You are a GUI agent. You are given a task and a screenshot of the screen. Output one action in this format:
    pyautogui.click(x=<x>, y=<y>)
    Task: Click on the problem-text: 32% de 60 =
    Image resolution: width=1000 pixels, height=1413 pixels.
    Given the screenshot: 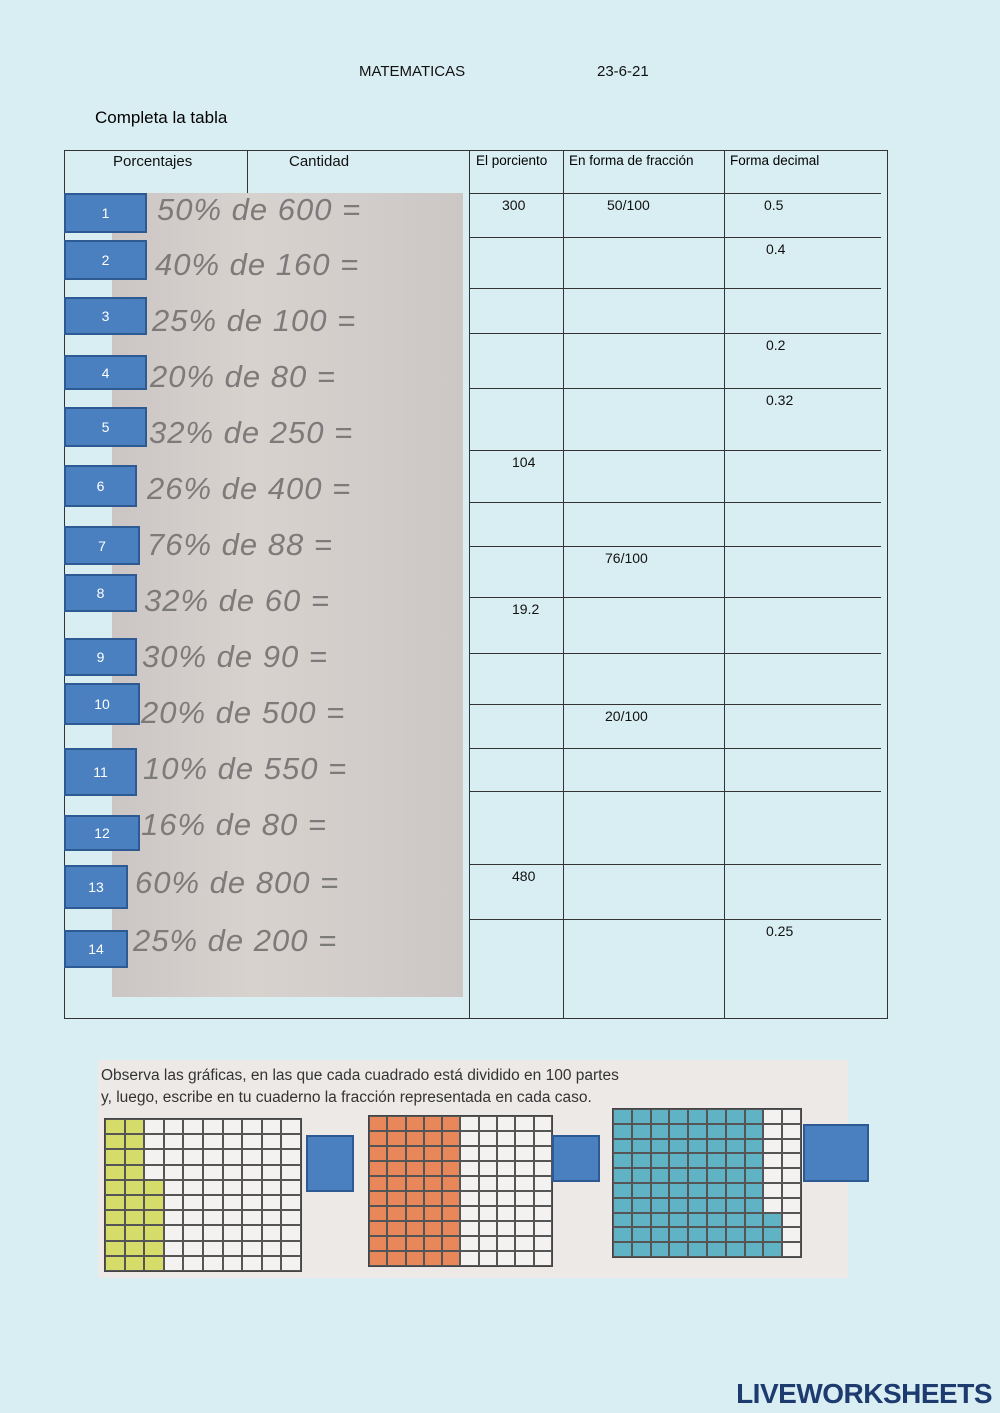 What is the action you would take?
    pyautogui.click(x=237, y=600)
    